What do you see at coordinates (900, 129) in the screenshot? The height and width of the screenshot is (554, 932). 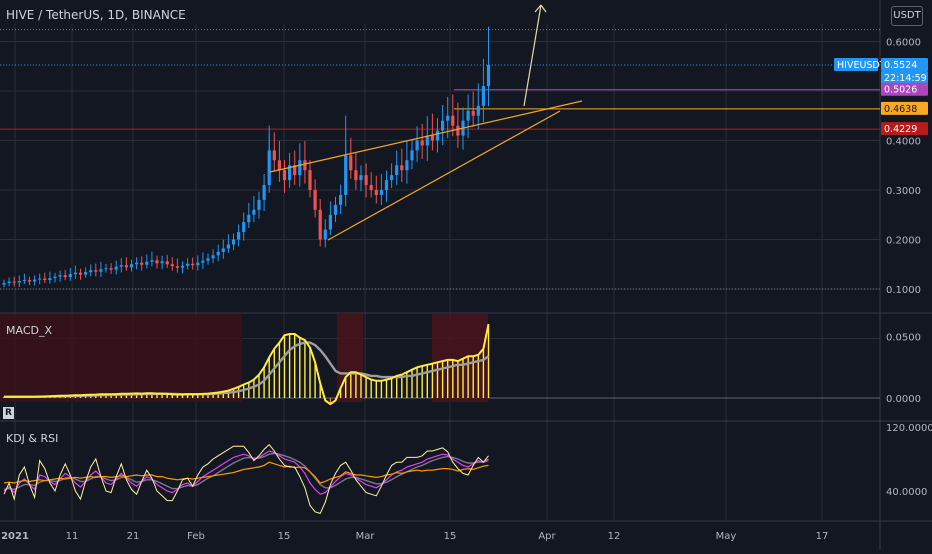 I see `level-badge-red: 0.4229` at bounding box center [900, 129].